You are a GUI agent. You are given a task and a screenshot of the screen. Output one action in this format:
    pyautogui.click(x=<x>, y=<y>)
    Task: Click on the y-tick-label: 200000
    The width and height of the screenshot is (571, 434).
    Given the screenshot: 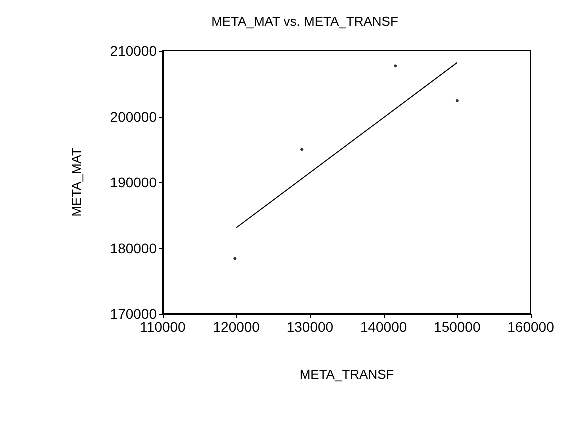 What is the action you would take?
    pyautogui.click(x=134, y=116)
    